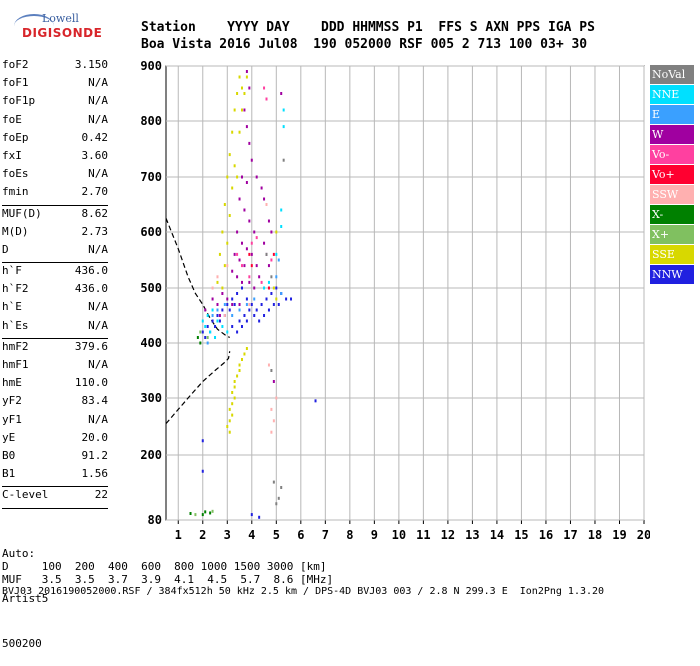 The width and height of the screenshot is (700, 666). Describe the element at coordinates (95, 401) in the screenshot. I see `param-value: 83.4` at that location.